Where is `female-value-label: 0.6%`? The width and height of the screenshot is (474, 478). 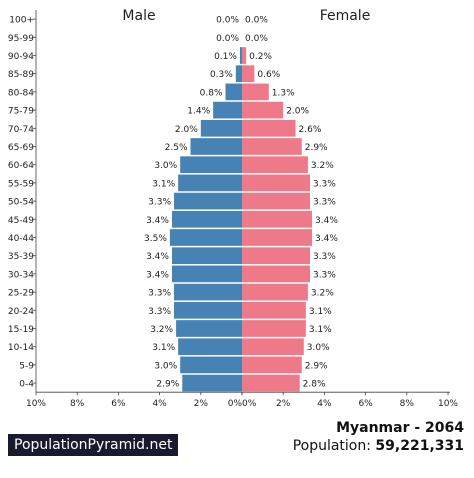 female-value-label: 0.6% is located at coordinates (268, 75).